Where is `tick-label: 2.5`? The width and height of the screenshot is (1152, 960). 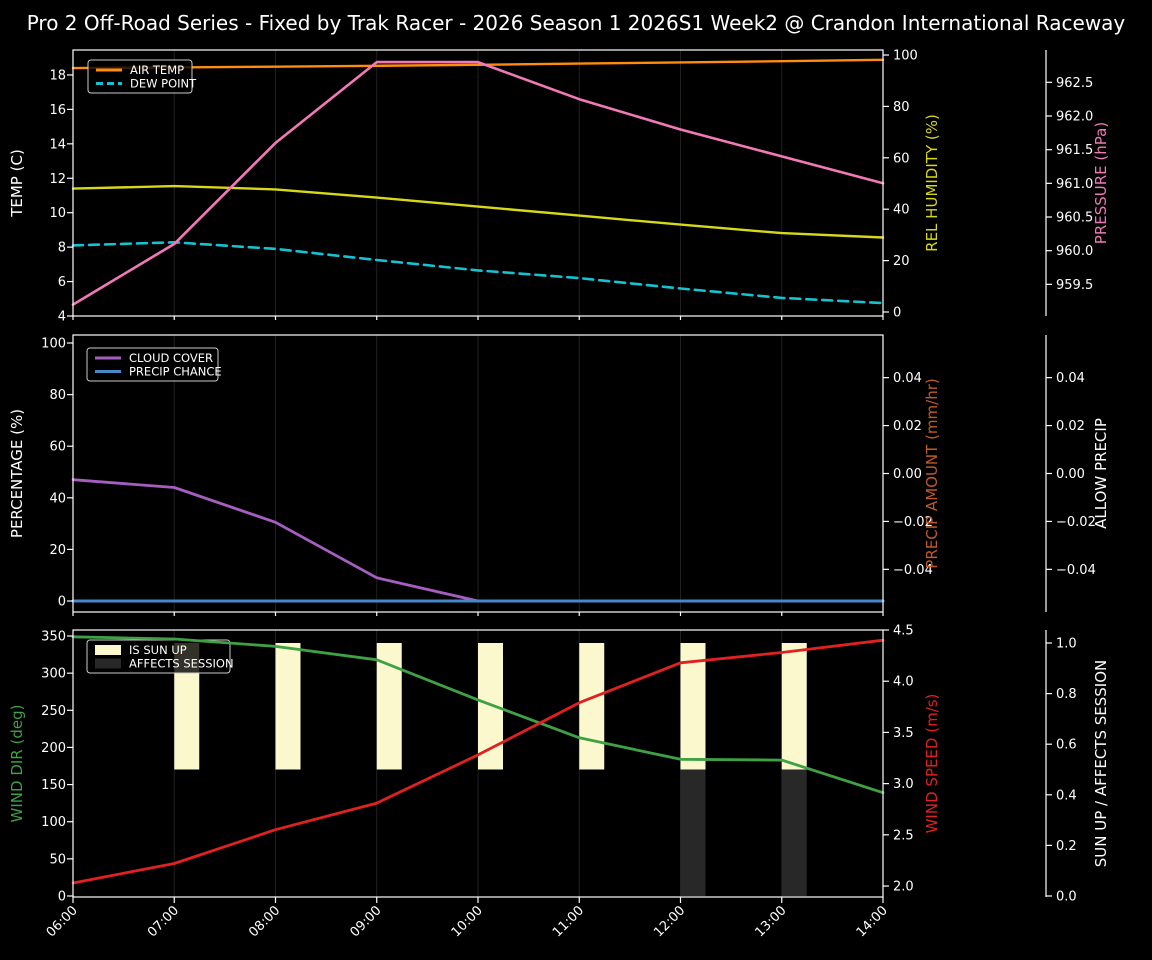
tick-label: 2.5 is located at coordinates (903, 835).